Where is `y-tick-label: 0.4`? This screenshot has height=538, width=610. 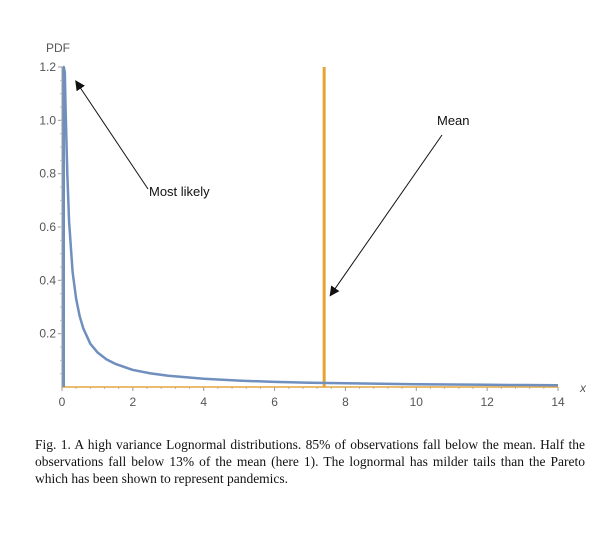 y-tick-label: 0.4 is located at coordinates (47, 280).